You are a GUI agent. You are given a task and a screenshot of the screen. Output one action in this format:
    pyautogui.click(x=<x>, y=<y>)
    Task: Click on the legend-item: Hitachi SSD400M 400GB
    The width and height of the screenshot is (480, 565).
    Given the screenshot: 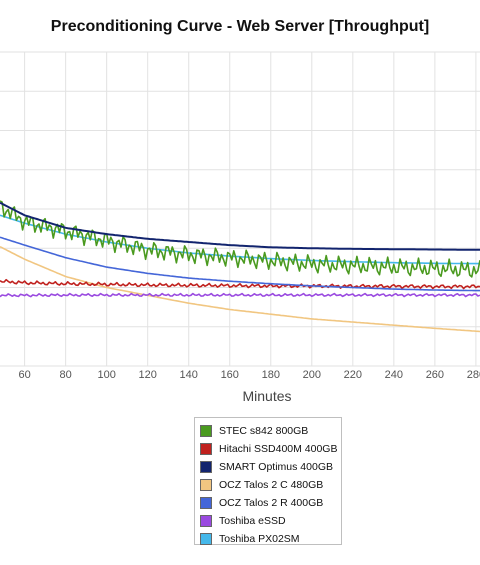 What is the action you would take?
    pyautogui.click(x=270, y=449)
    